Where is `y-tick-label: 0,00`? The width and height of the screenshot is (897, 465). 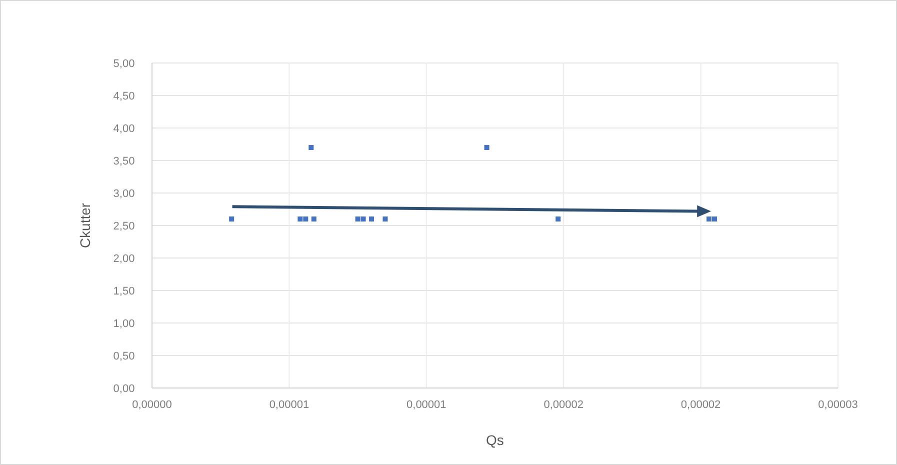 y-tick-label: 0,00 is located at coordinates (124, 388).